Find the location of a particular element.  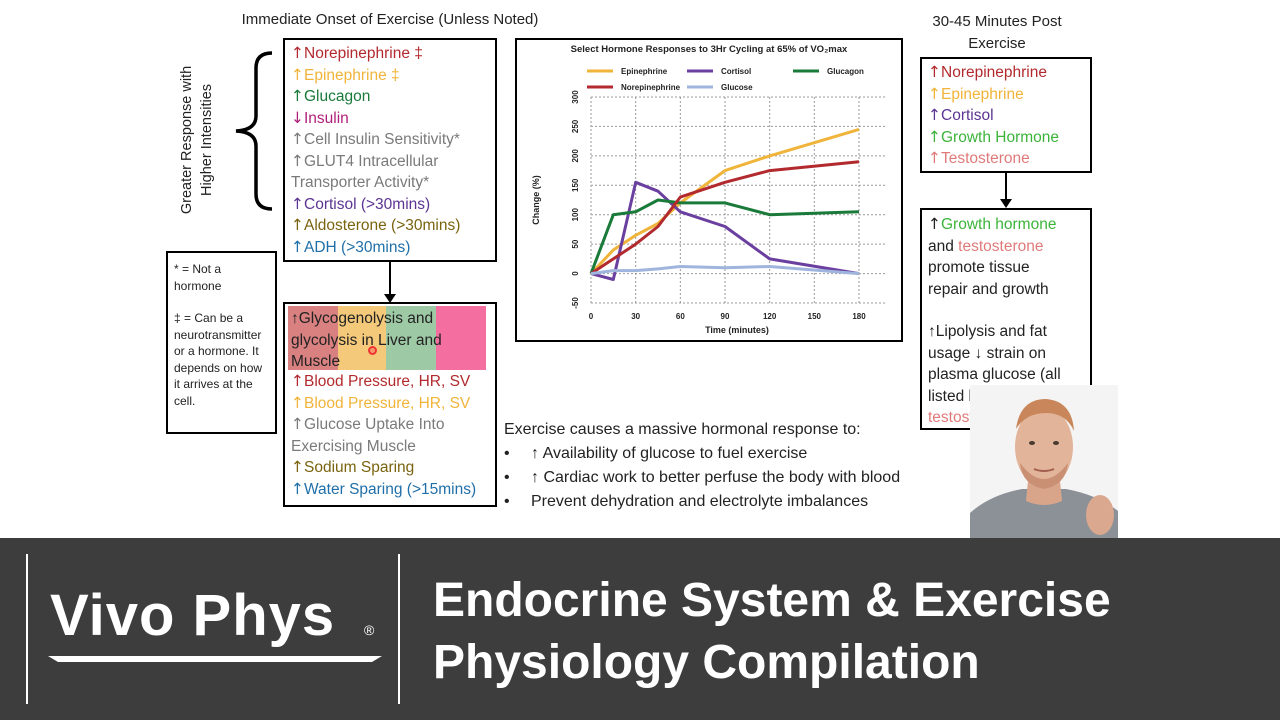

post-effect-testosterone: testosterone is located at coordinates (1001, 246).